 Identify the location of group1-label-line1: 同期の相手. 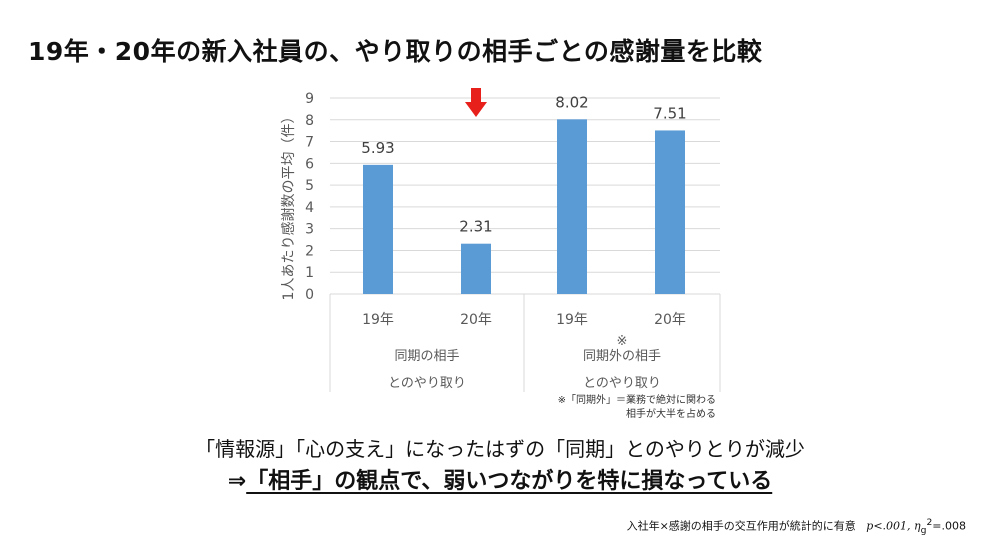
(426, 356).